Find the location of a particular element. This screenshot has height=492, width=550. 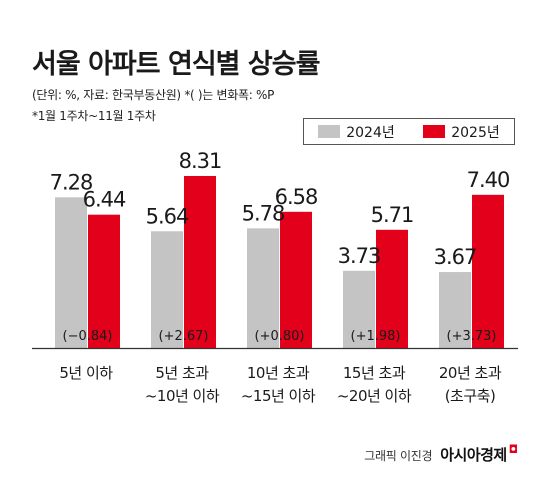

legend-label-2025: 2025년 is located at coordinates (475, 132).